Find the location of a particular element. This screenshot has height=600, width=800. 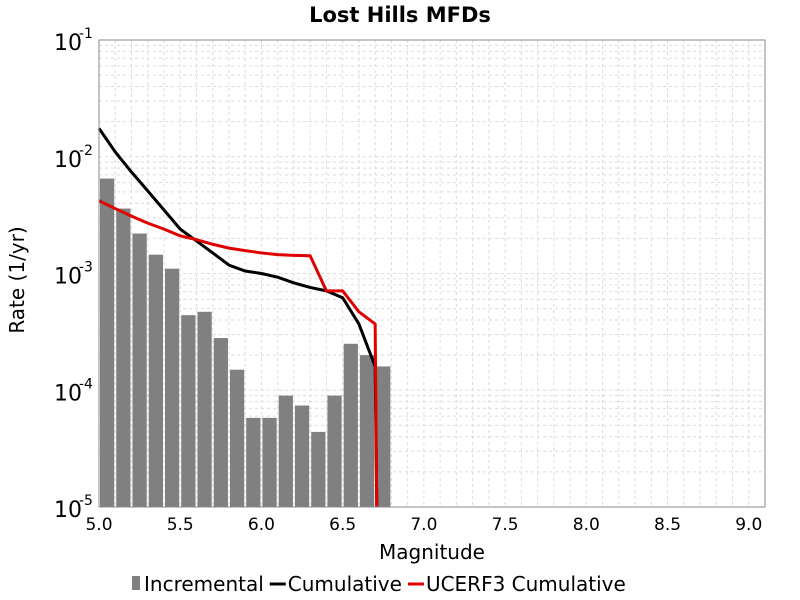

x-tick-label: 7.5 is located at coordinates (505, 525).